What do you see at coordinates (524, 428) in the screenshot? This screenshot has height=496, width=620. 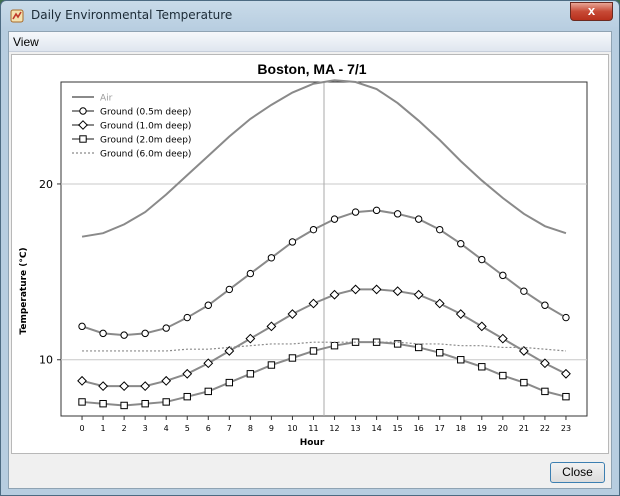 I see `x-tick-label: 21` at bounding box center [524, 428].